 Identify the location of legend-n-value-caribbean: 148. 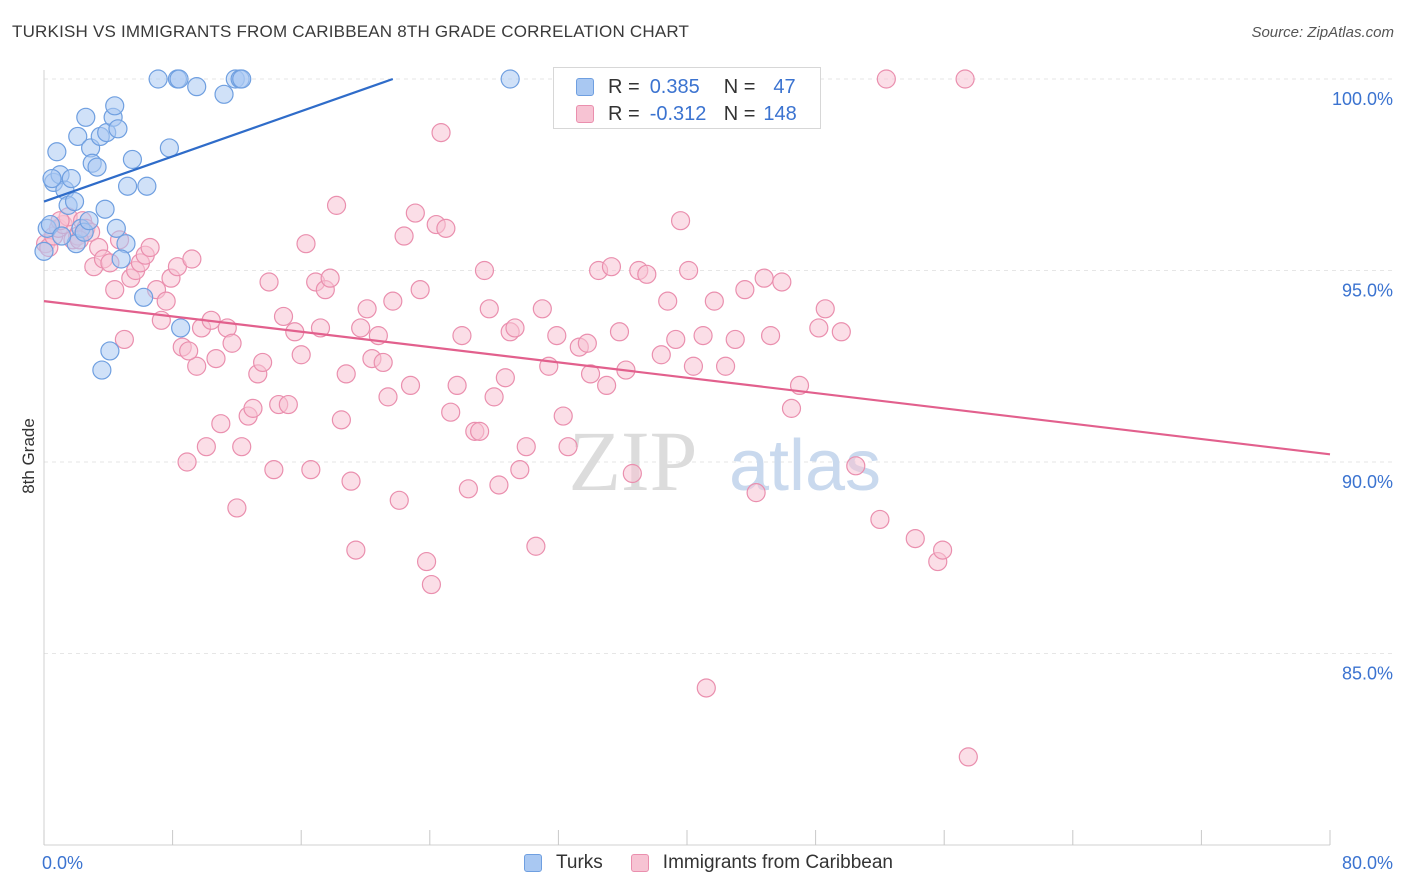
(780, 113).